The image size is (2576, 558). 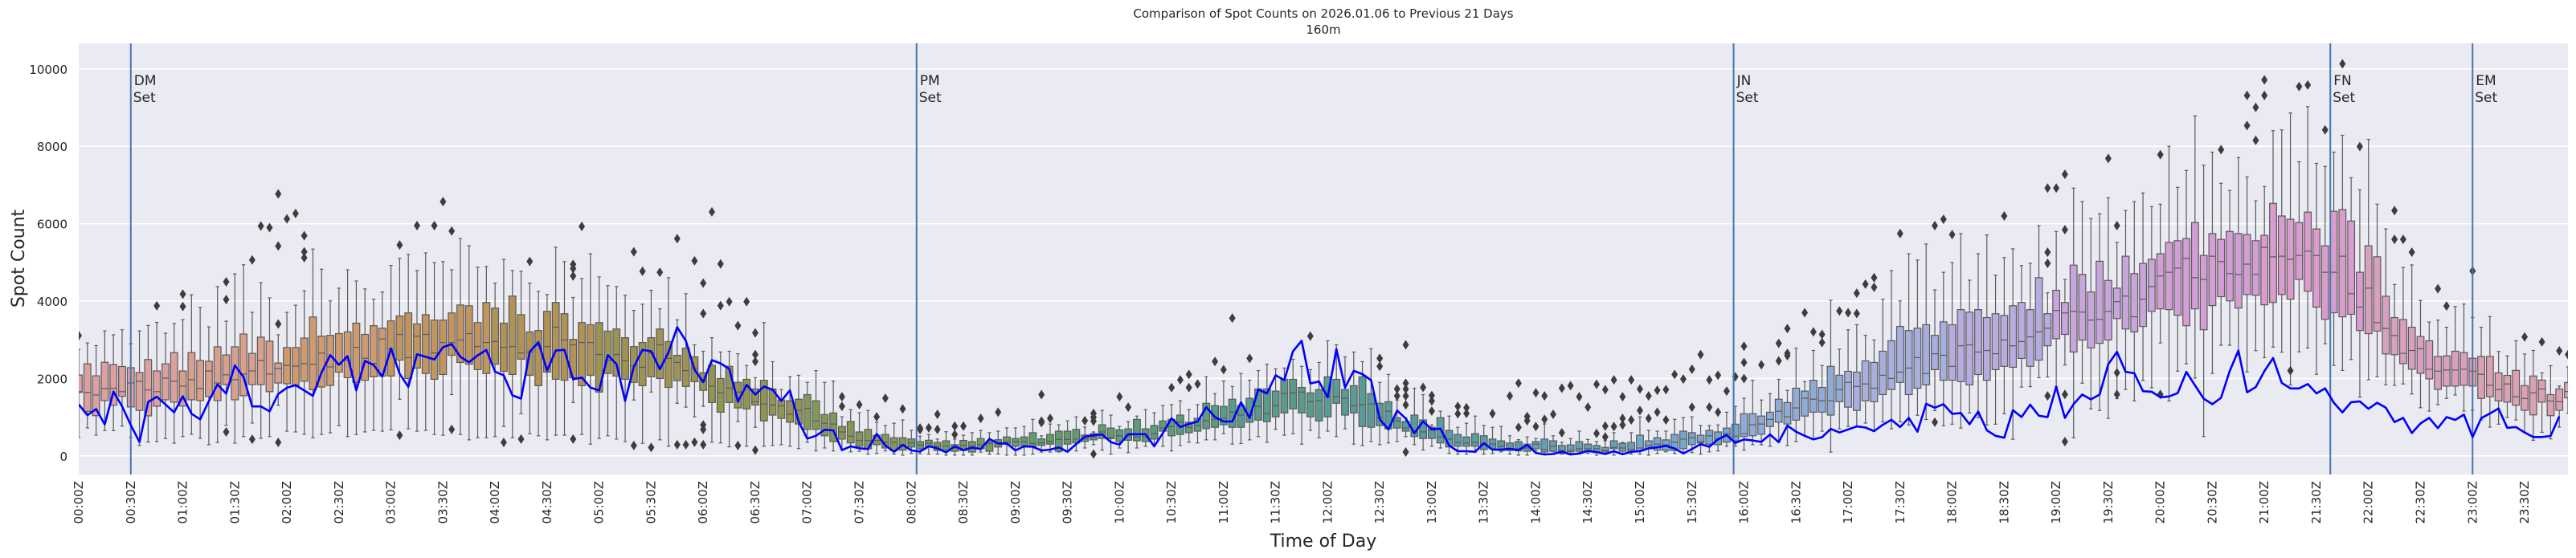 I want to click on x-tick-label: 03:30Z, so click(x=443, y=502).